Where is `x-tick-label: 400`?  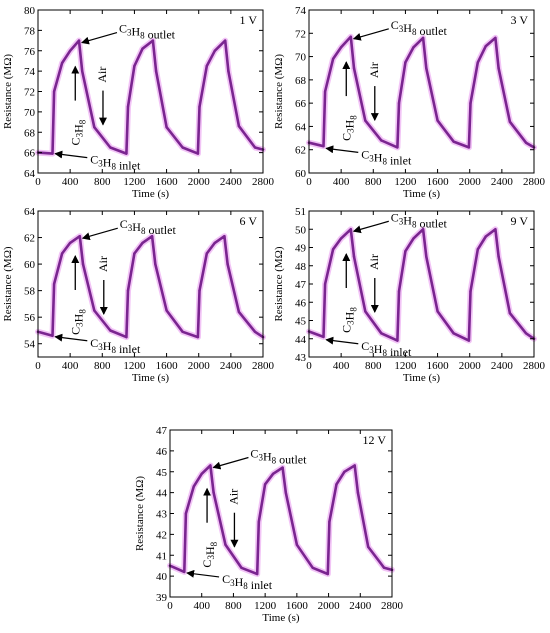
x-tick-label: 400 is located at coordinates (341, 366).